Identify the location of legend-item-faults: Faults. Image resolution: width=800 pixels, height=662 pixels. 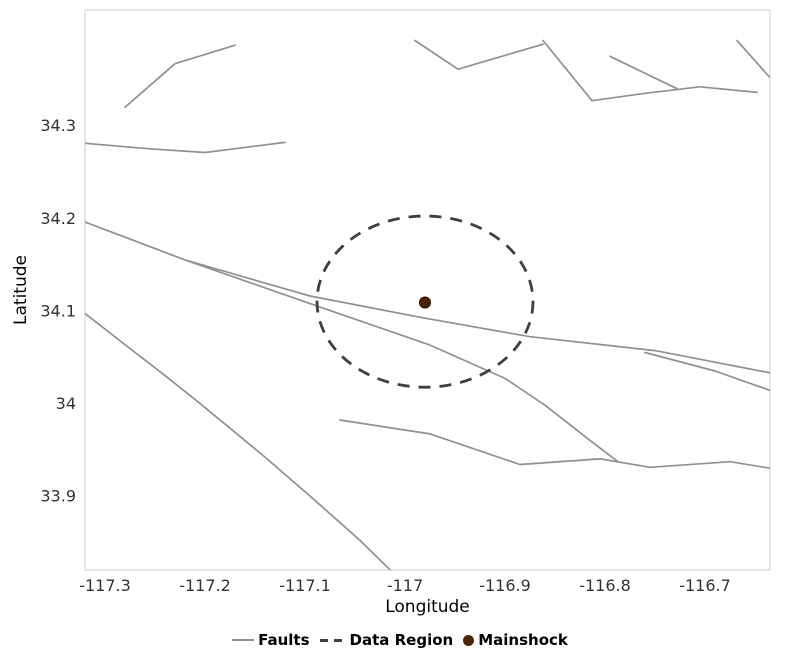
(271, 640).